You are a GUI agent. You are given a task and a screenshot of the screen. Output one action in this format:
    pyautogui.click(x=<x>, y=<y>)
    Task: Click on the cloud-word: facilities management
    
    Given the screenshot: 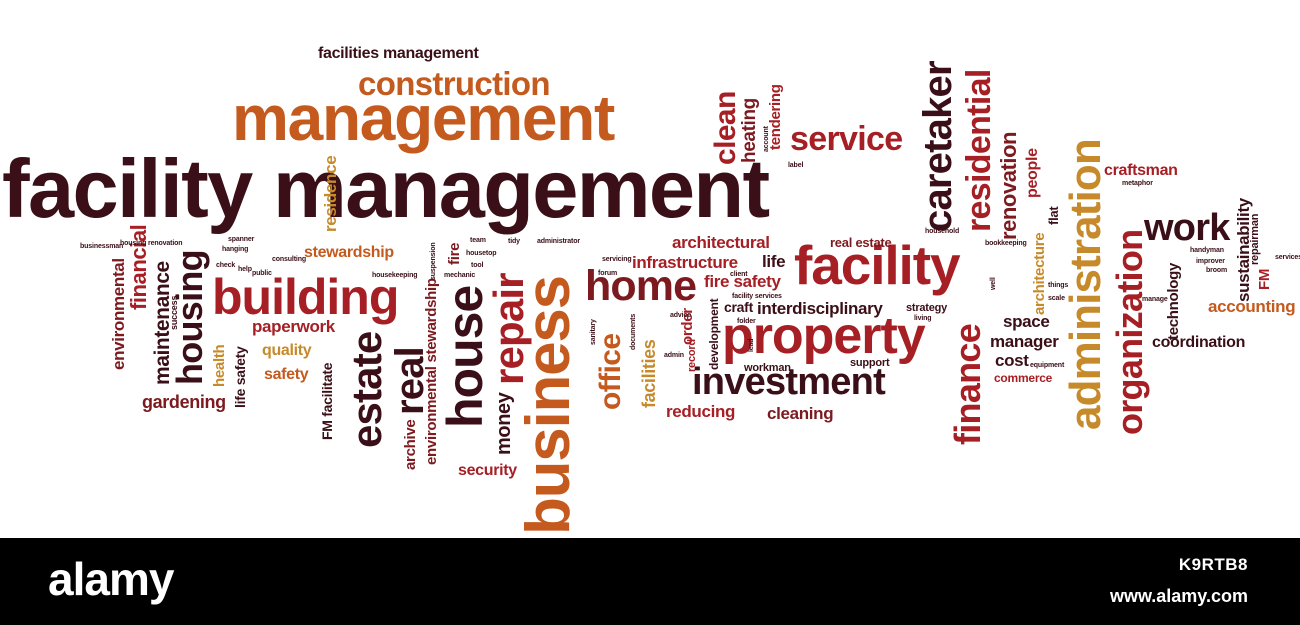 What is the action you would take?
    pyautogui.click(x=398, y=53)
    